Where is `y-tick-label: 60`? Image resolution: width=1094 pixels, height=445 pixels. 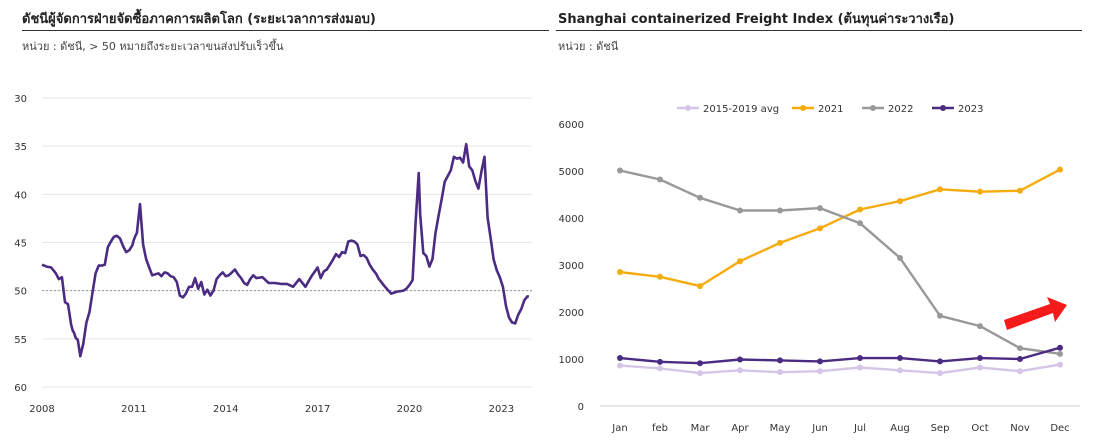 y-tick-label: 60 is located at coordinates (20, 388).